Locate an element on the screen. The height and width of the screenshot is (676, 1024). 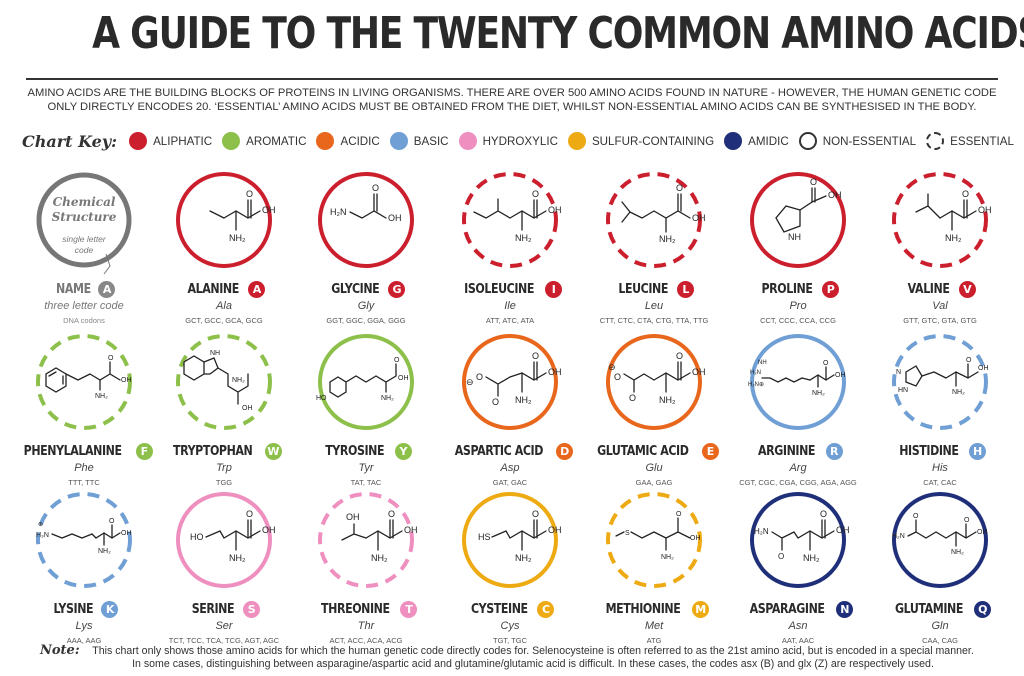
three-letter-code: Ile is located at coordinates (510, 306).